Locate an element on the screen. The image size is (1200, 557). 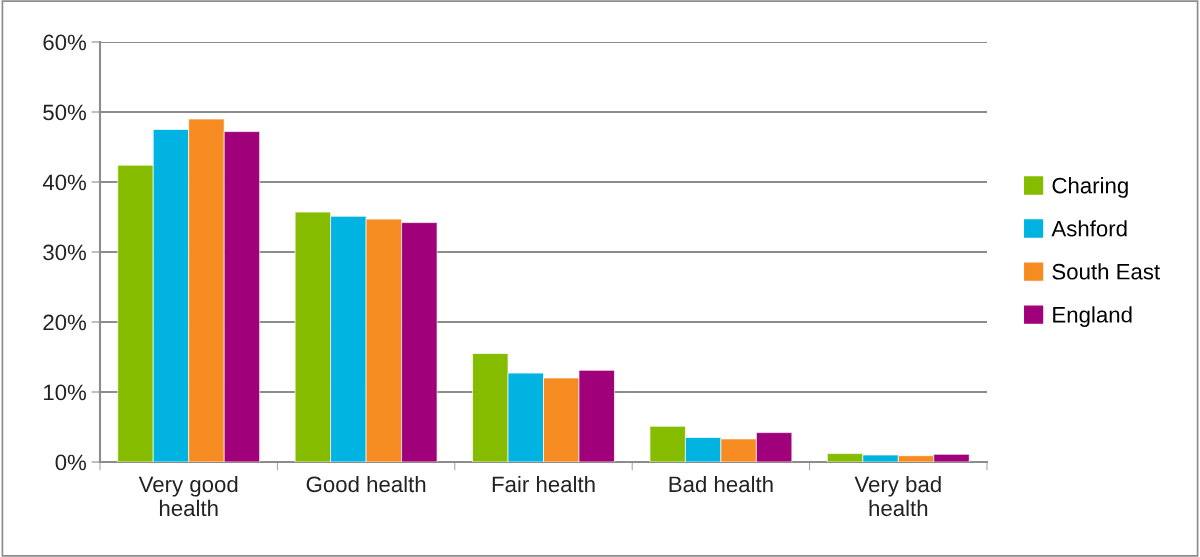
legend-label: Charing is located at coordinates (1090, 187).